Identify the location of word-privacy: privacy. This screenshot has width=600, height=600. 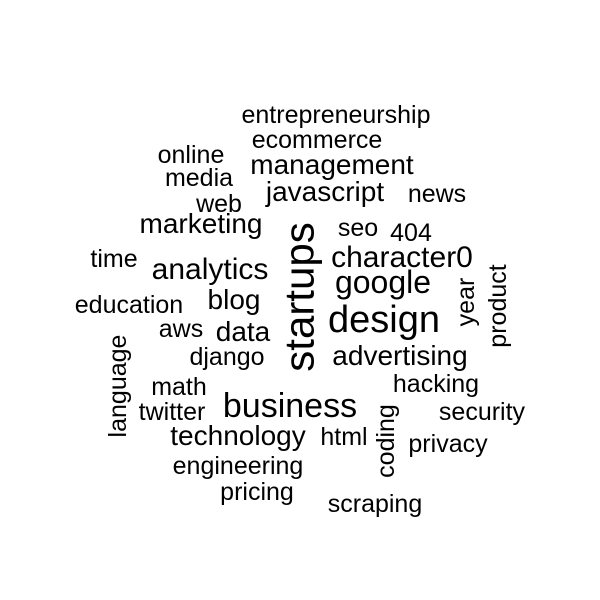
(448, 444).